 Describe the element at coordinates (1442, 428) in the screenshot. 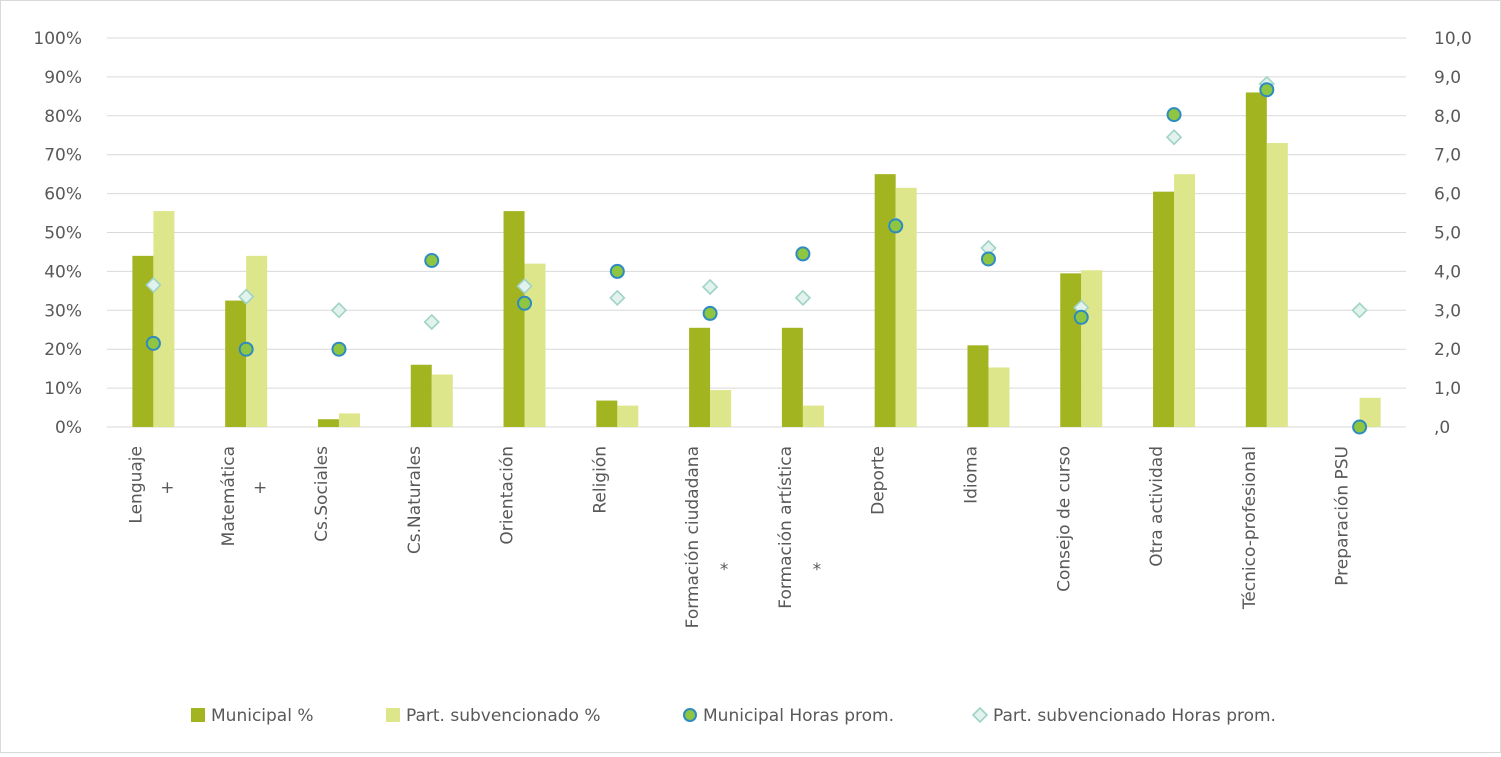

I see `right-tick-label: ,0` at that location.